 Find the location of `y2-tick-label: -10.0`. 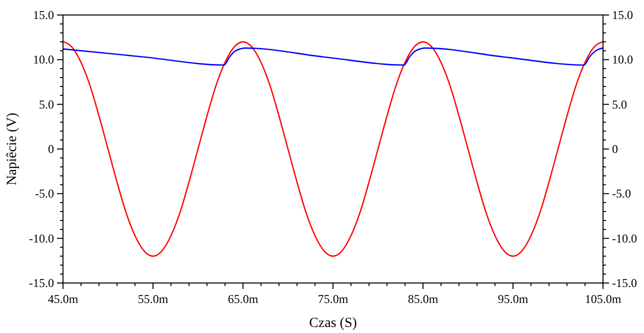

y2-tick-label: -10.0 is located at coordinates (624, 238).